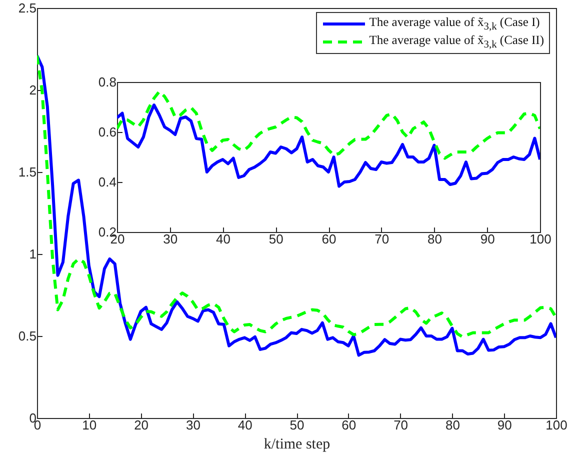 The image size is (571, 472). Describe the element at coordinates (27, 8) in the screenshot. I see `y-tick-label: 2.5` at that location.